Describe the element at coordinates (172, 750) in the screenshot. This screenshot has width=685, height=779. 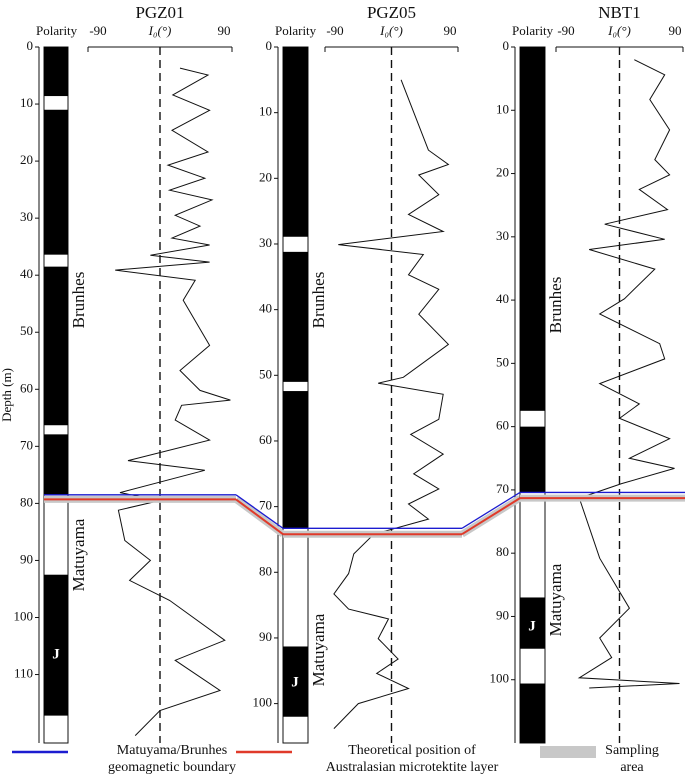
I see `legend-label: Matuyama/Brunhes` at that location.